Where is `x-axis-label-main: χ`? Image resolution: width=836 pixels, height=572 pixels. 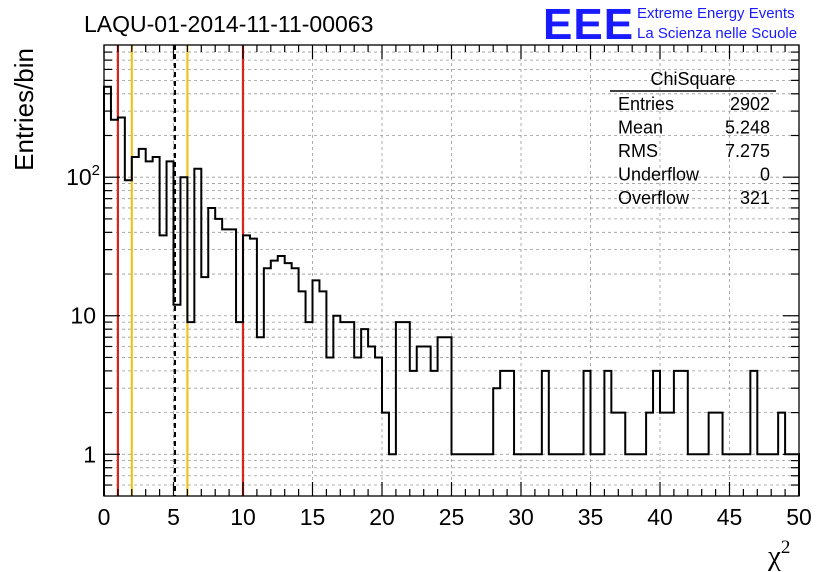
x-axis-label-main: χ is located at coordinates (774, 556).